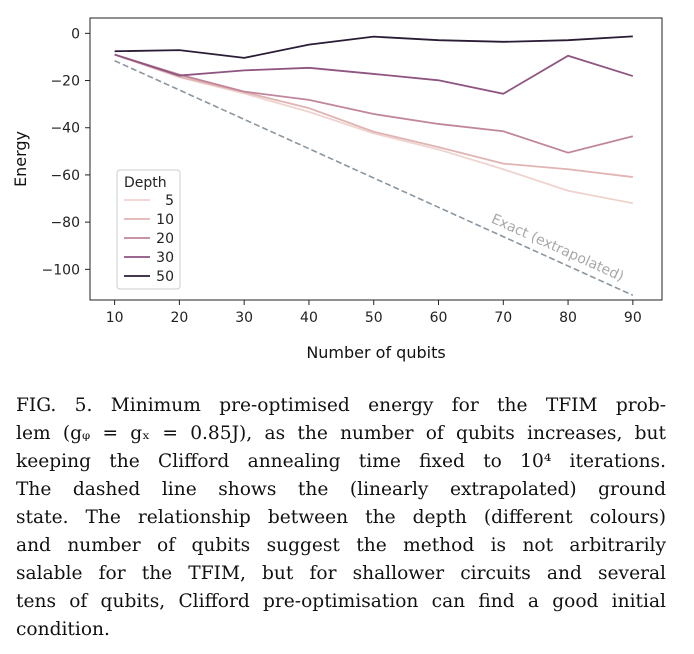 Image resolution: width=694 pixels, height=654 pixels. Describe the element at coordinates (557, 248) in the screenshot. I see `exact-line-label: Exact (extrapolated)` at that location.